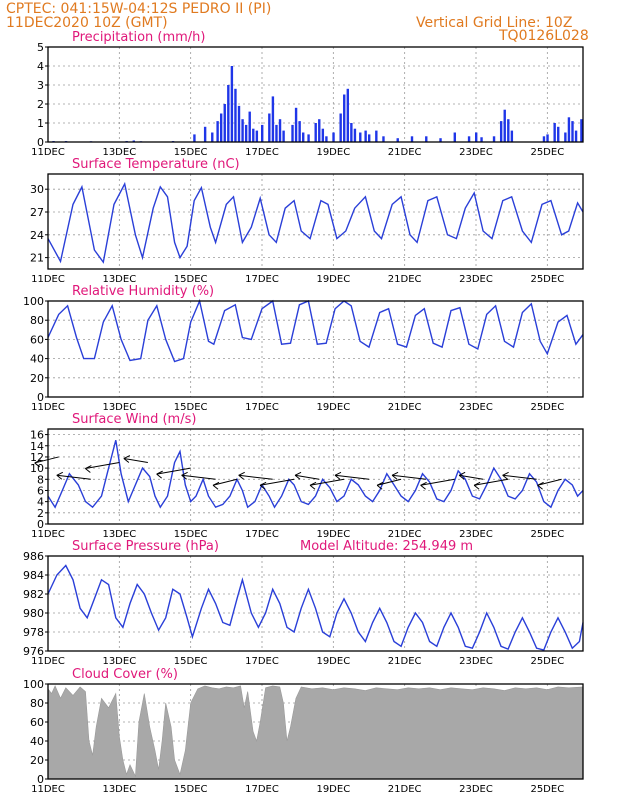 The height and width of the screenshot is (800, 618). Describe the element at coordinates (37, 703) in the screenshot. I see `cloud-cover-ytick: 80` at that location.